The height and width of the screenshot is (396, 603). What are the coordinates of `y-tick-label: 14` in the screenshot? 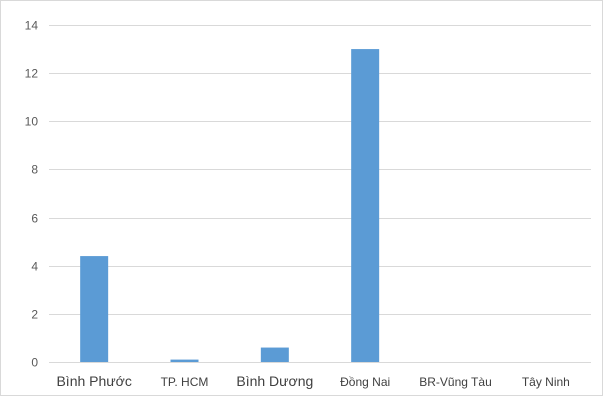 It's located at (32, 26).